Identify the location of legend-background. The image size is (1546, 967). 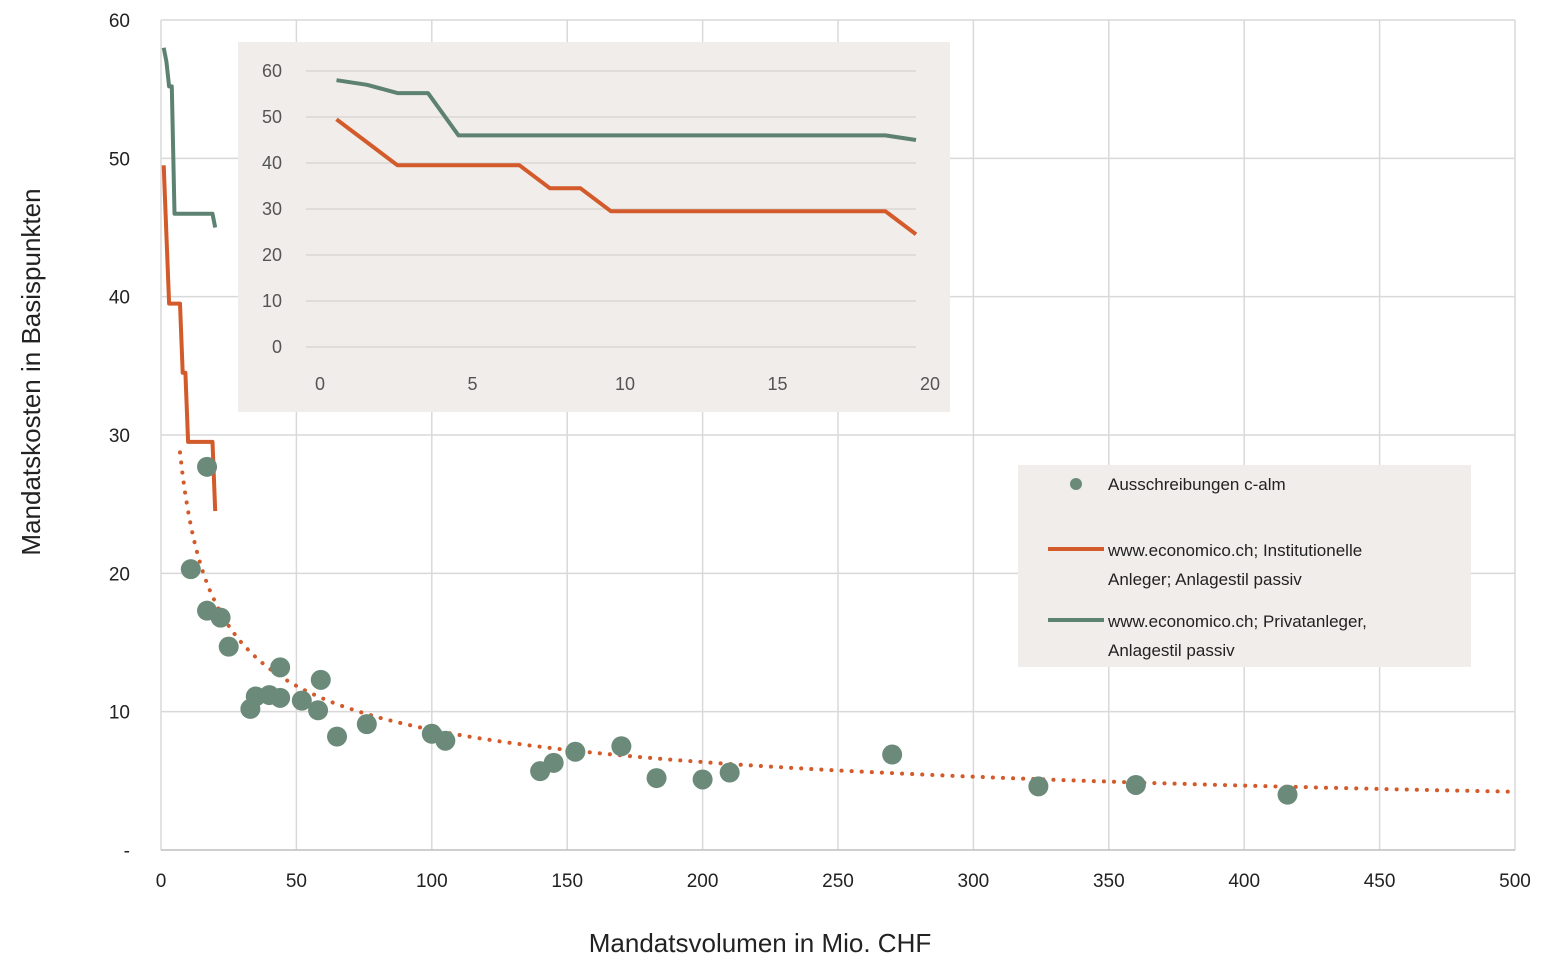
(1244, 566).